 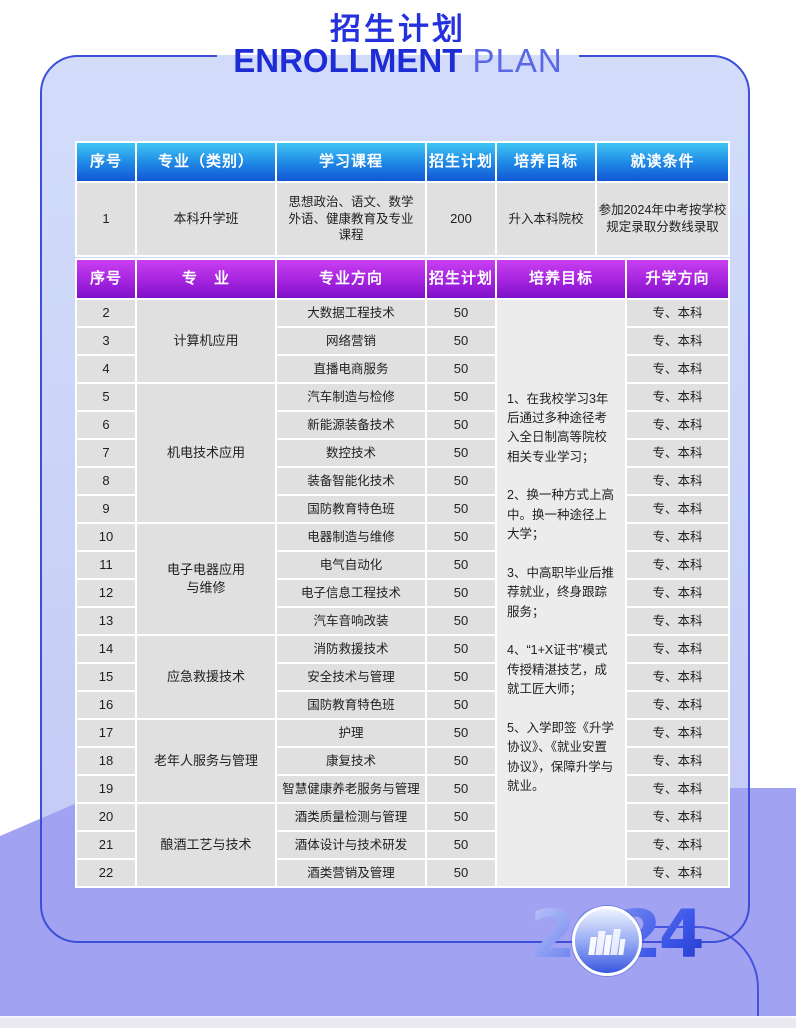 What do you see at coordinates (106, 761) in the screenshot?
I see `row-number-cell: 18` at bounding box center [106, 761].